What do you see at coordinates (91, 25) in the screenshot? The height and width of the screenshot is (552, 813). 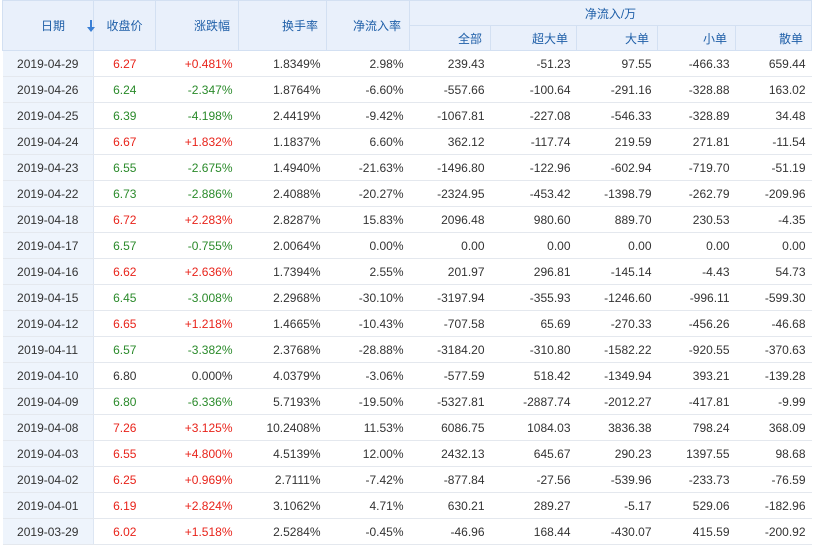 I see `arrow-down-icon` at bounding box center [91, 25].